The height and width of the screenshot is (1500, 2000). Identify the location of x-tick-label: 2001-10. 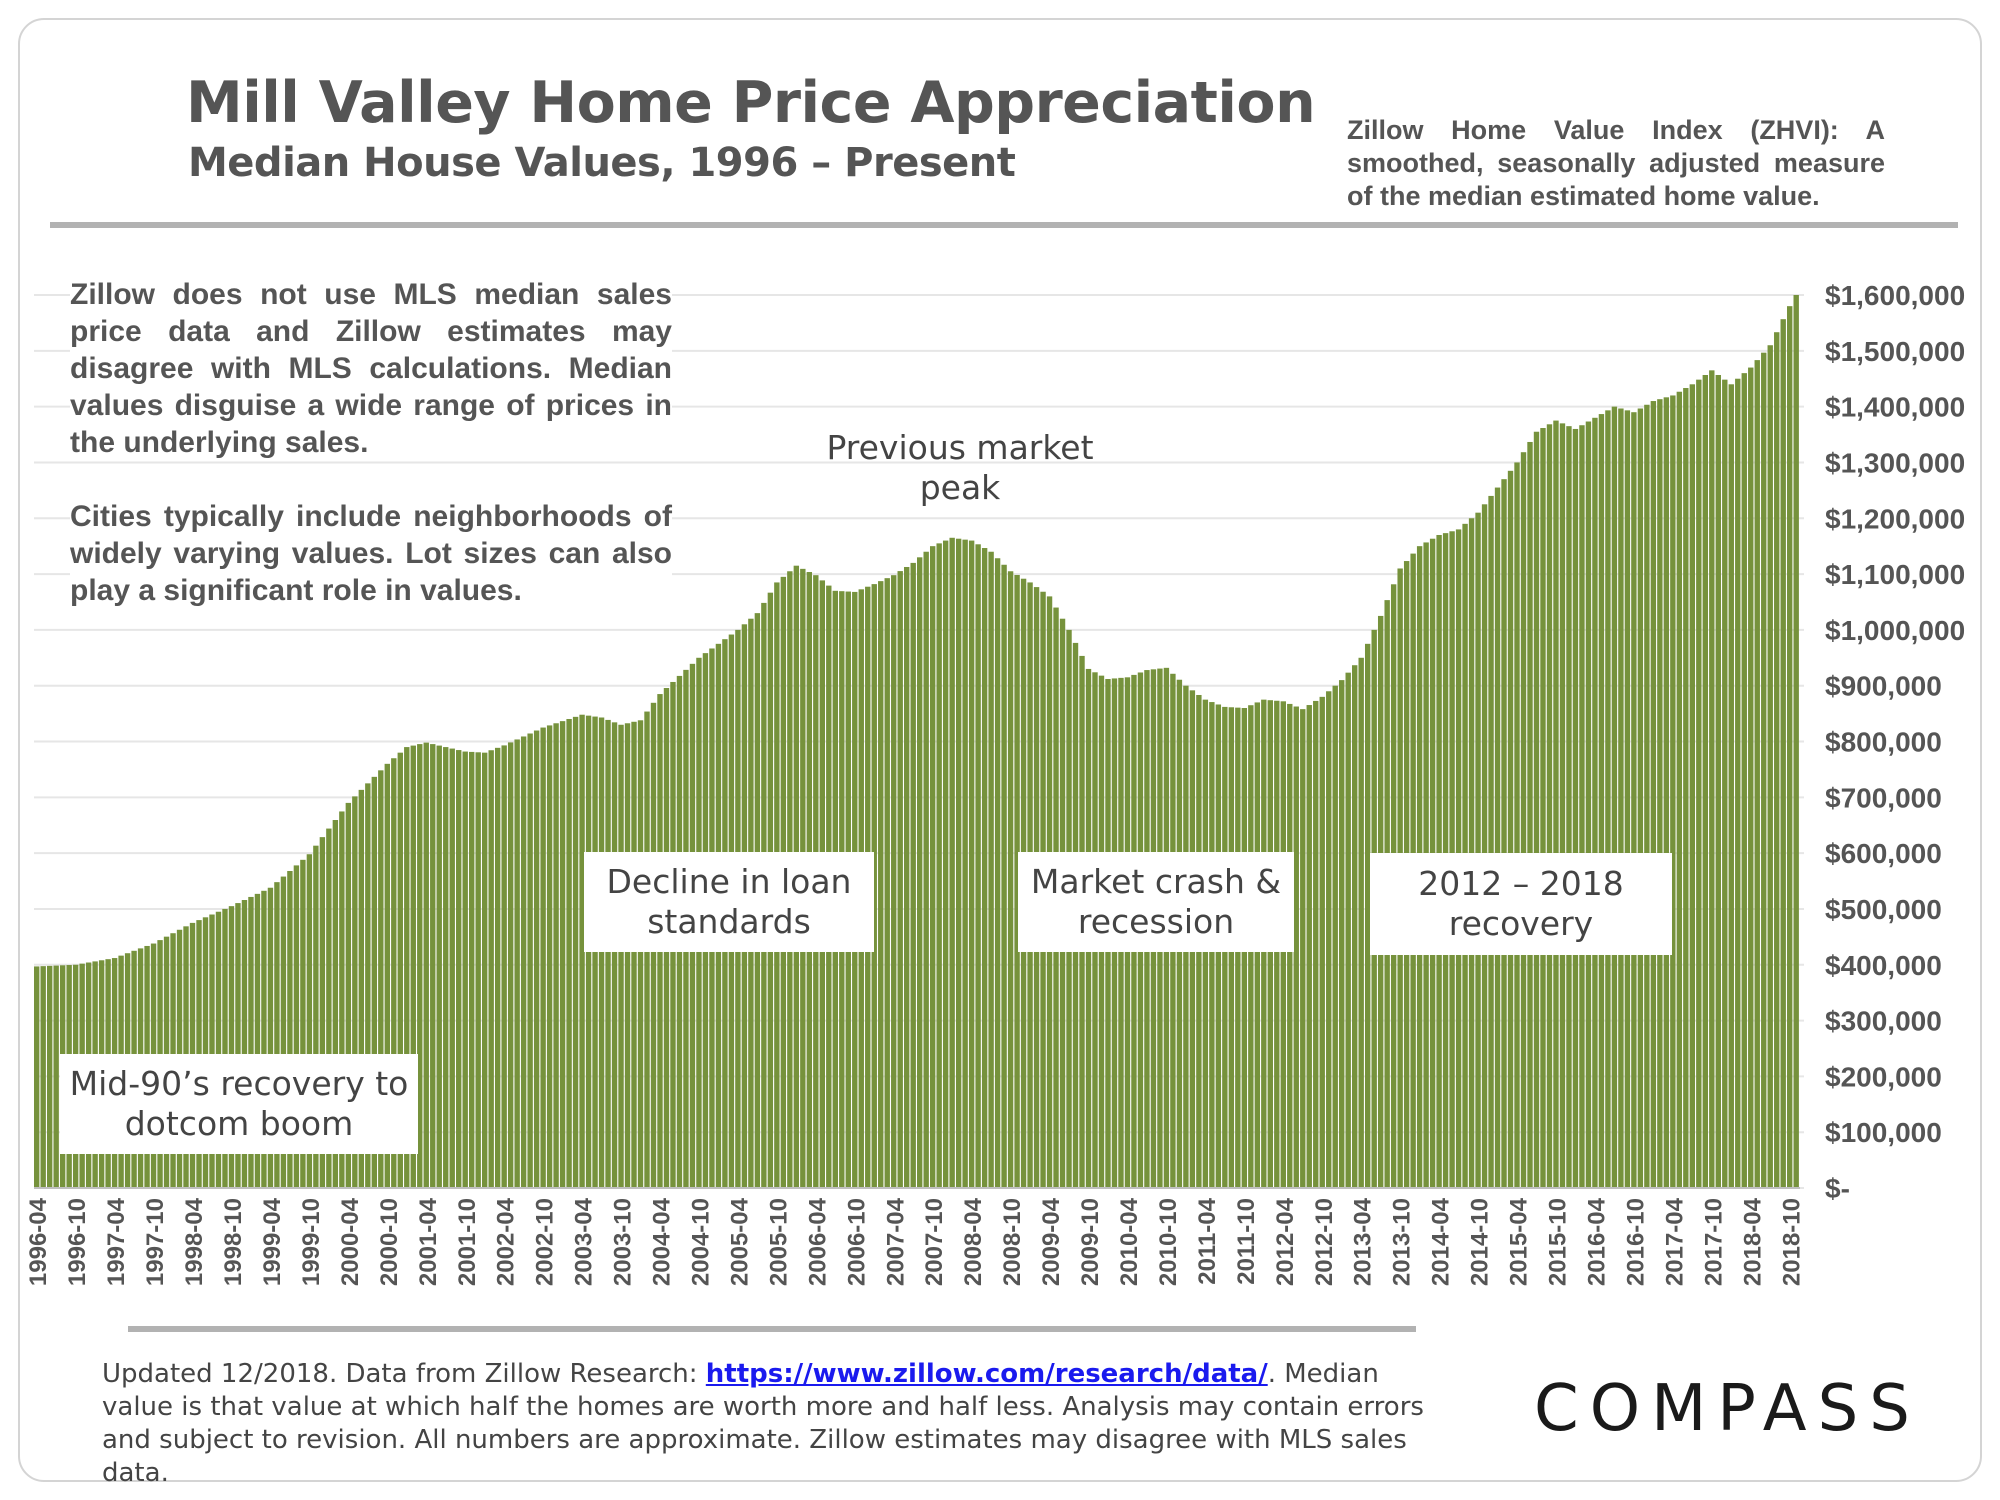
(467, 1242).